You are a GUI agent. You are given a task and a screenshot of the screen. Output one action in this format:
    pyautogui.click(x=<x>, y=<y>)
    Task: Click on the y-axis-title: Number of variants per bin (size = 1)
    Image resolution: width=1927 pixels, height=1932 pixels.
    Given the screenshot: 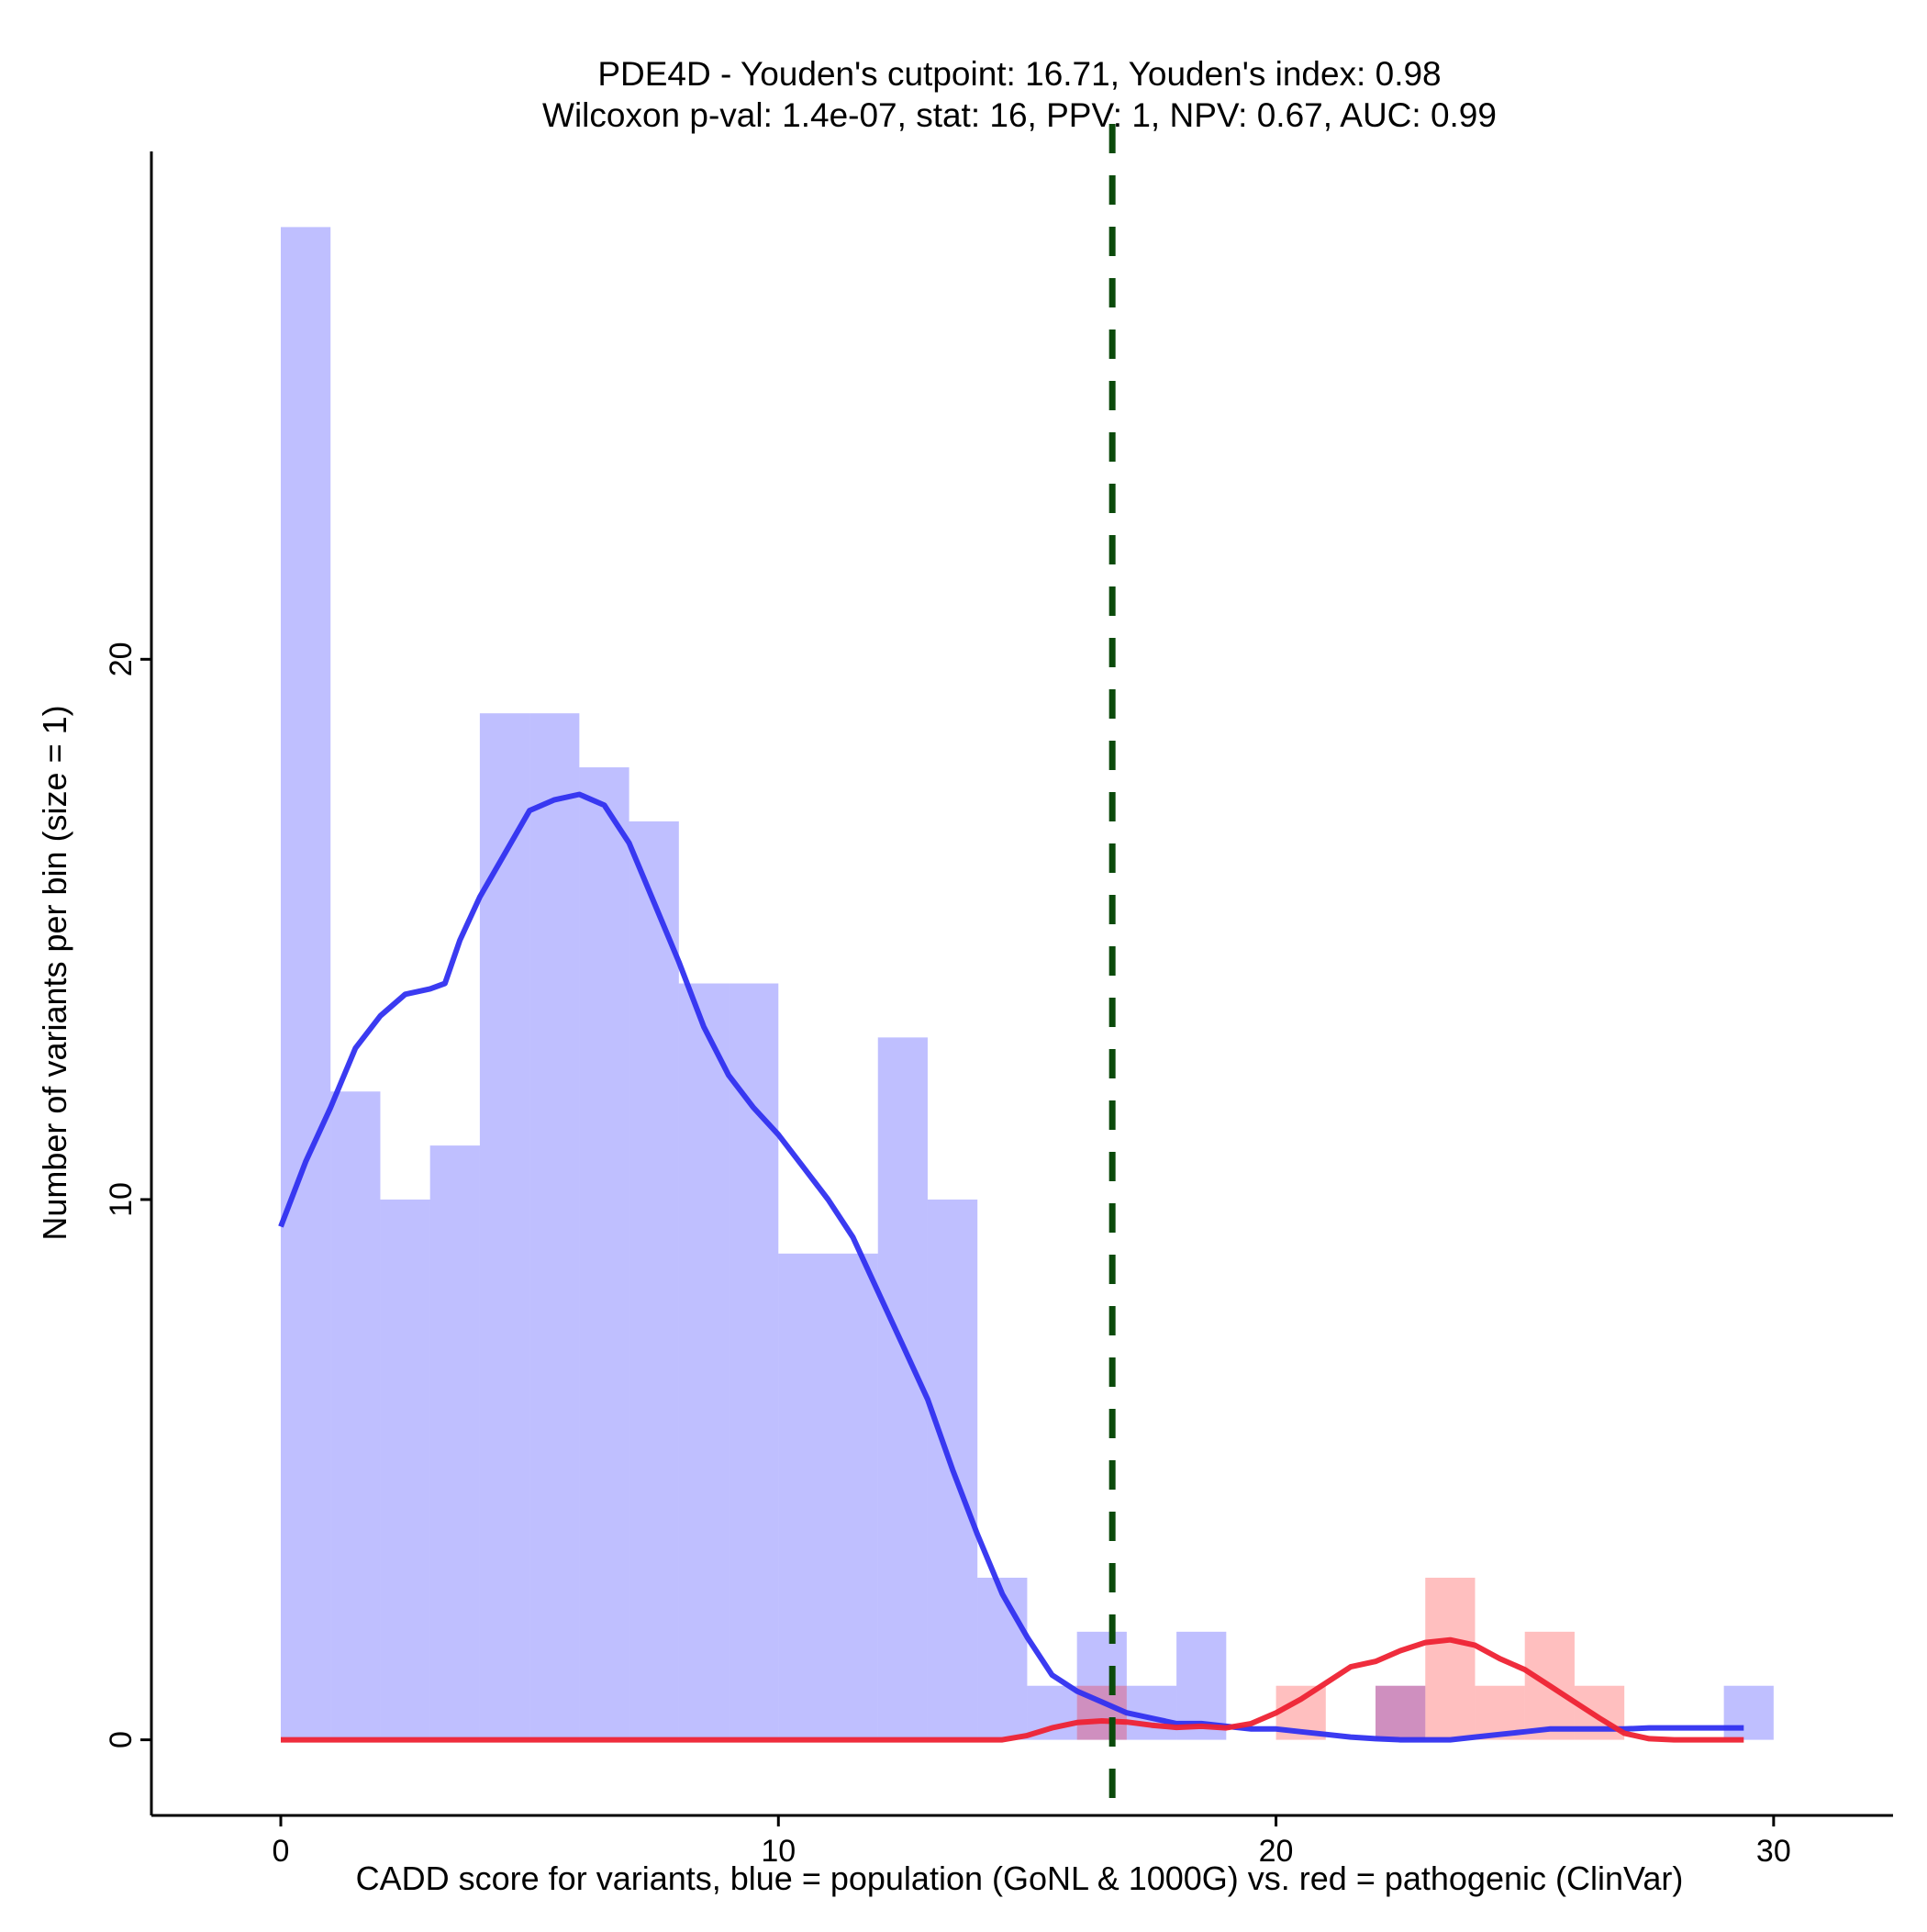 What is the action you would take?
    pyautogui.click(x=54, y=973)
    